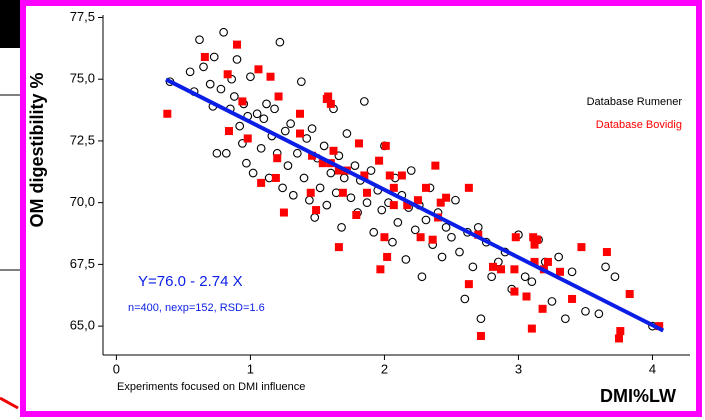 This screenshot has width=705, height=420. Describe the element at coordinates (82, 78) in the screenshot. I see `y-tick-label: 75,0` at that location.